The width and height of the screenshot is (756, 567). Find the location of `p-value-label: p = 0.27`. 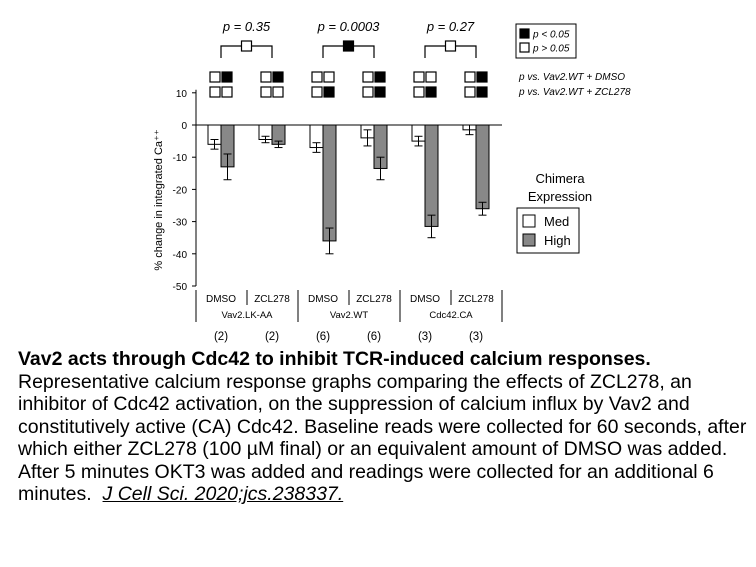

p-value-label: p = 0.27 is located at coordinates (450, 26).